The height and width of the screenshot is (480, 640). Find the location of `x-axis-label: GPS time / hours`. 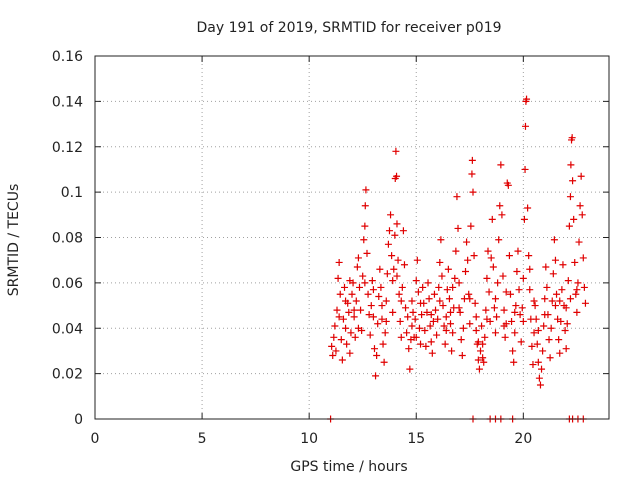

x-axis-label: GPS time / hours is located at coordinates (348, 467).